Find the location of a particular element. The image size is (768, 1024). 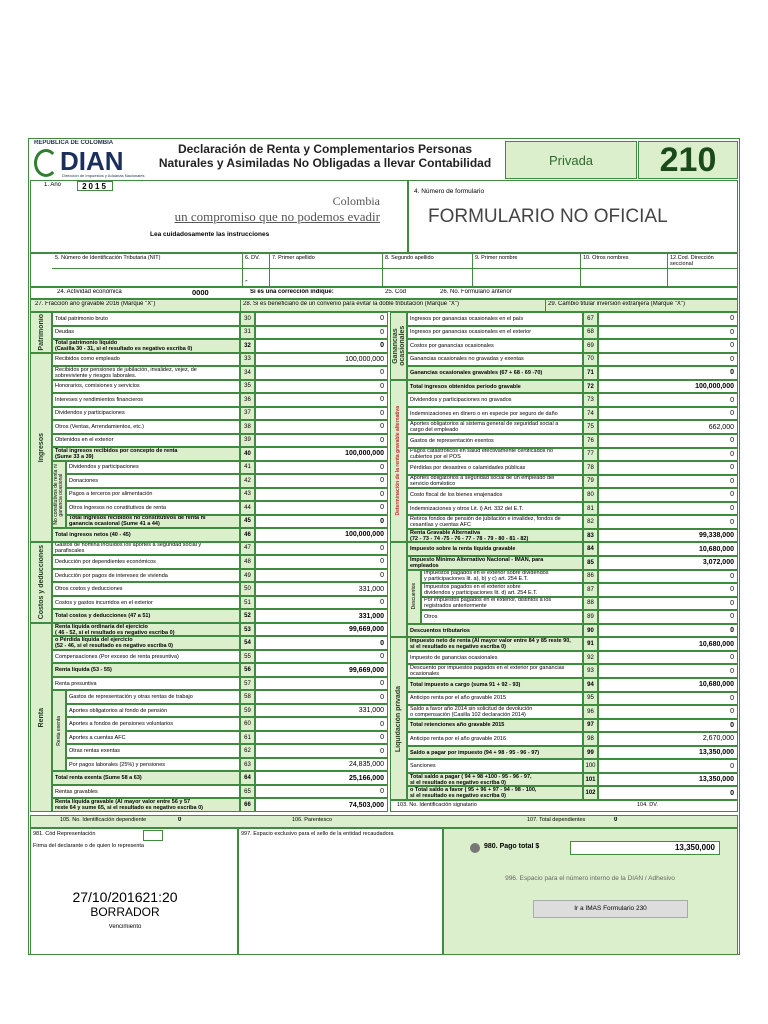

row-code: 80 is located at coordinates (590, 495).